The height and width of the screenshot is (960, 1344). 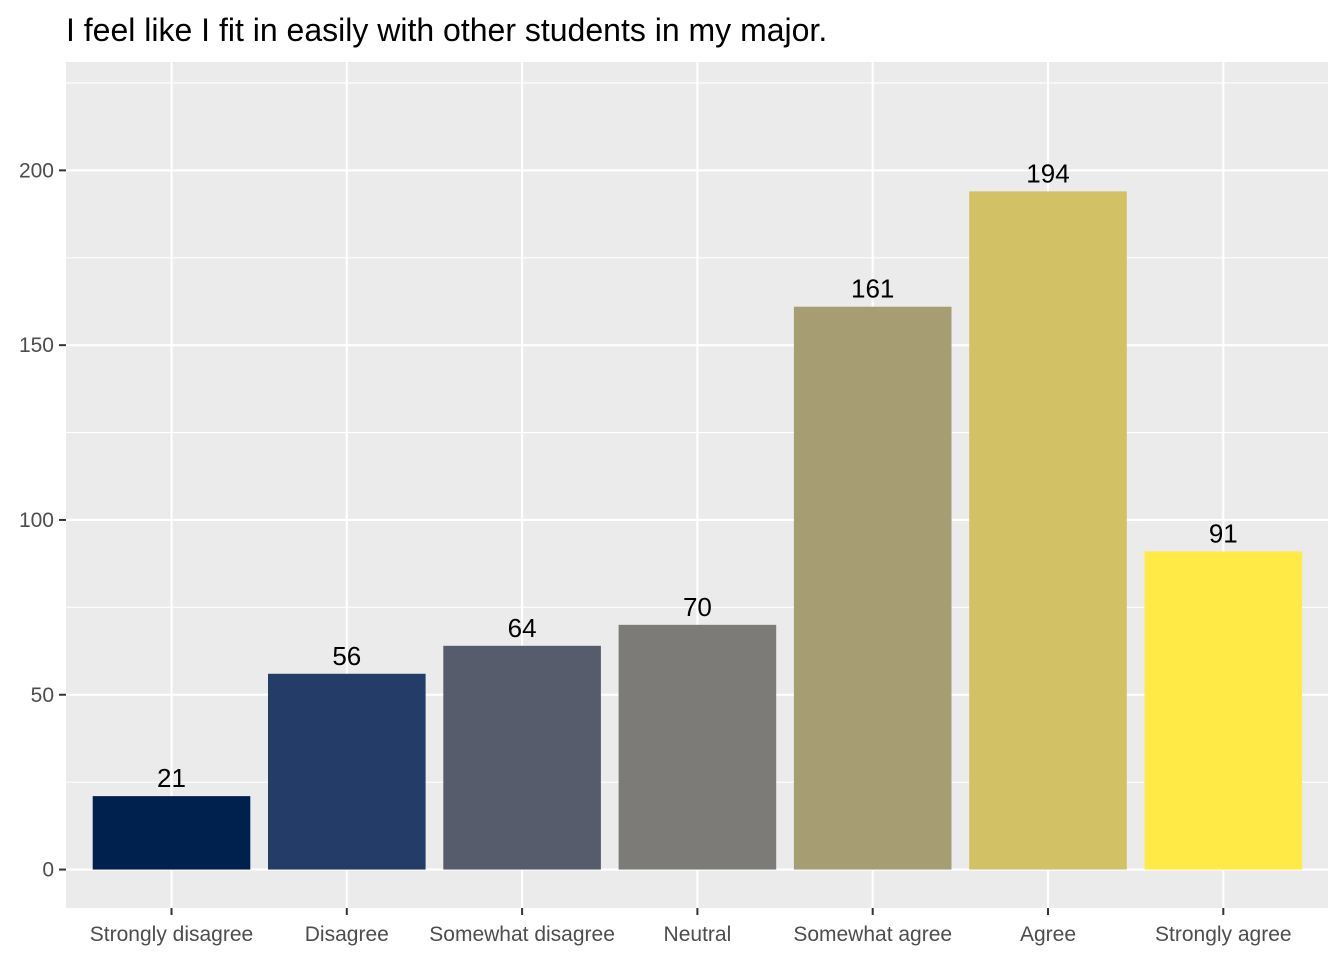 I want to click on bar-value-label: 194, so click(x=1047, y=173).